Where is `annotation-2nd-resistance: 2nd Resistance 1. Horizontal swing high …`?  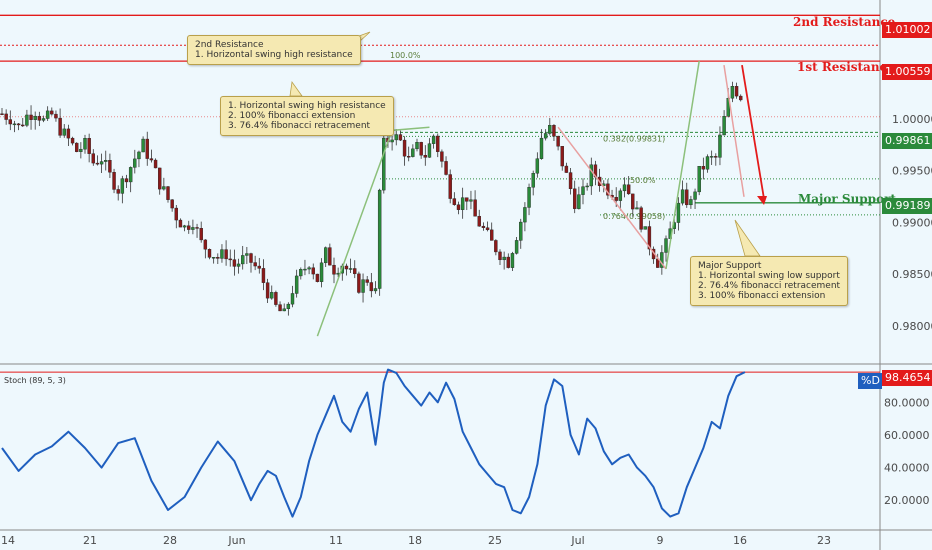
annotation-2nd-resistance: 2nd Resistance 1. Horizontal swing high … is located at coordinates (274, 50).